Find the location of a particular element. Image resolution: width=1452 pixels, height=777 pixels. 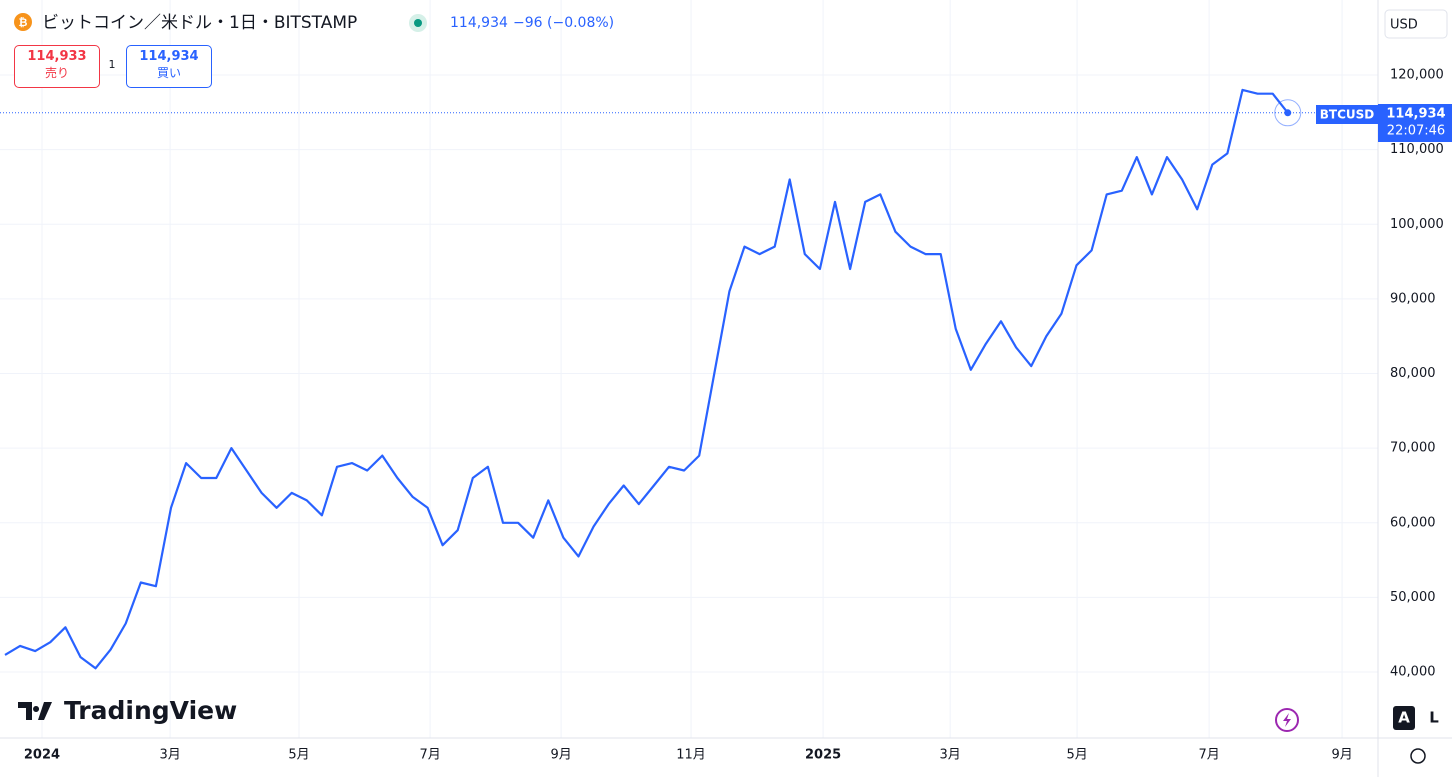

x-tick-label: 11月 is located at coordinates (691, 755).